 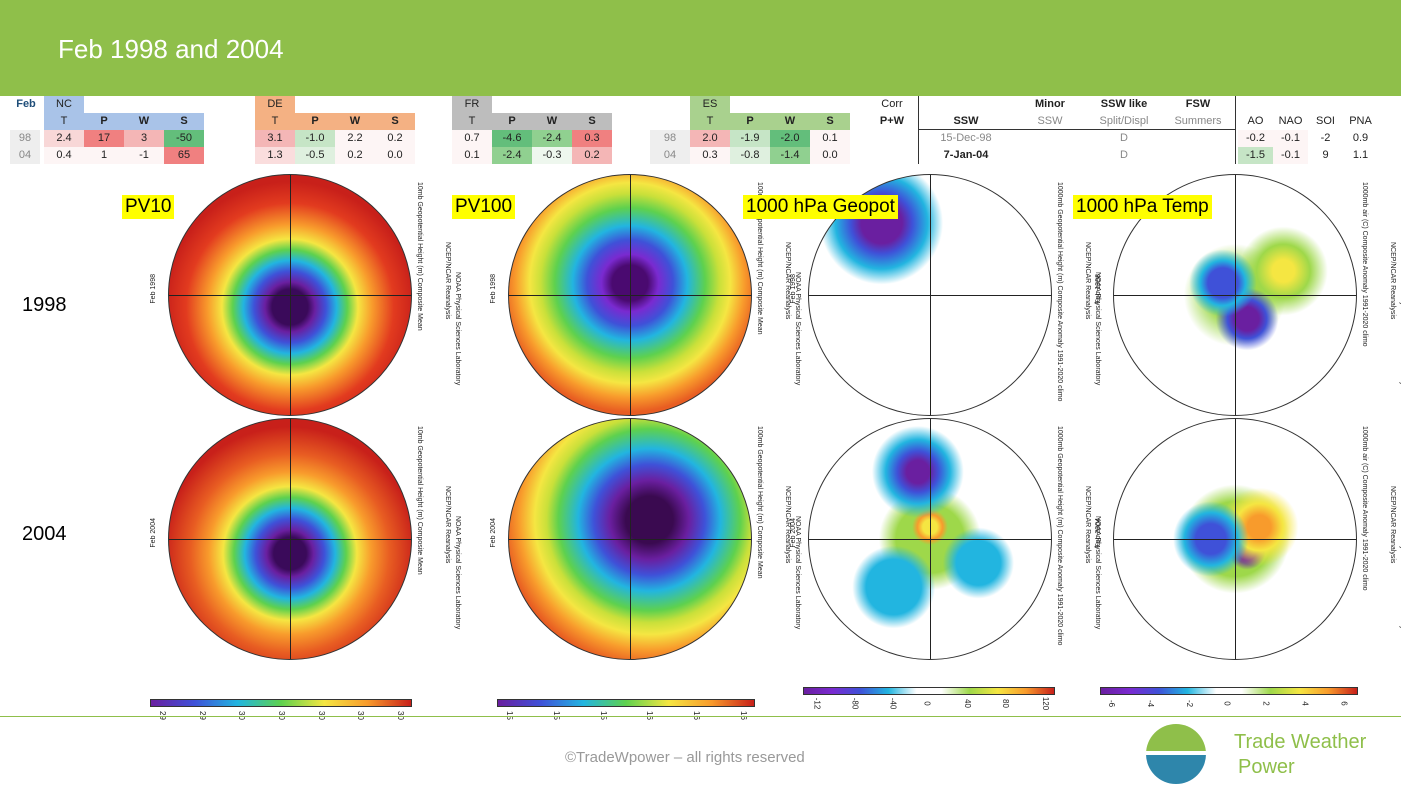 I want to click on year-98-es: 98, so click(x=670, y=138).